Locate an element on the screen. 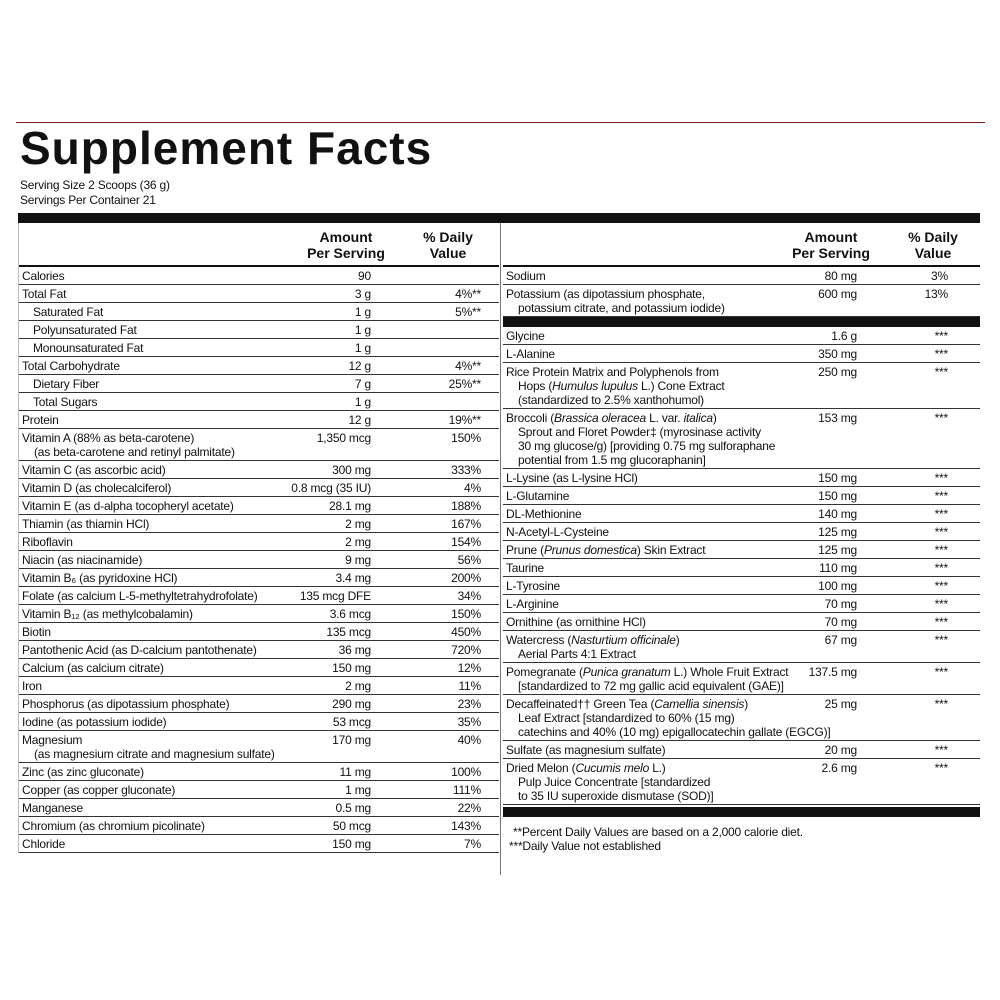 Image resolution: width=1000 pixels, height=1000 pixels. amount: 250 mg is located at coordinates (837, 372).